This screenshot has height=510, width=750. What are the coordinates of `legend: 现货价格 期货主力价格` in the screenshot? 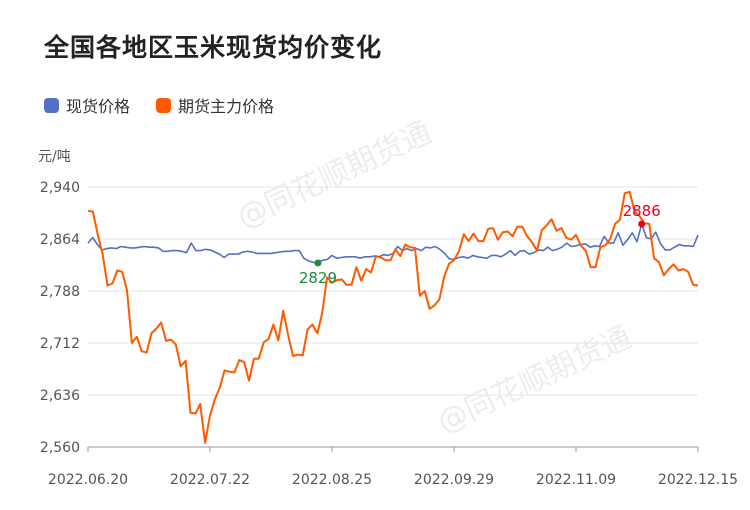 It's located at (172, 105).